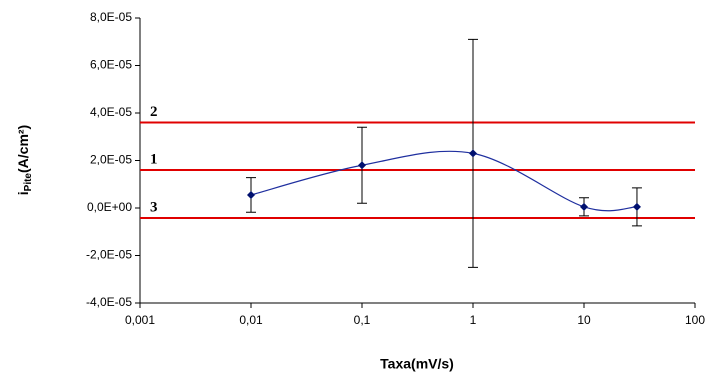 This screenshot has width=708, height=381. What do you see at coordinates (251, 320) in the screenshot?
I see `x-tick-label: 0,01` at bounding box center [251, 320].